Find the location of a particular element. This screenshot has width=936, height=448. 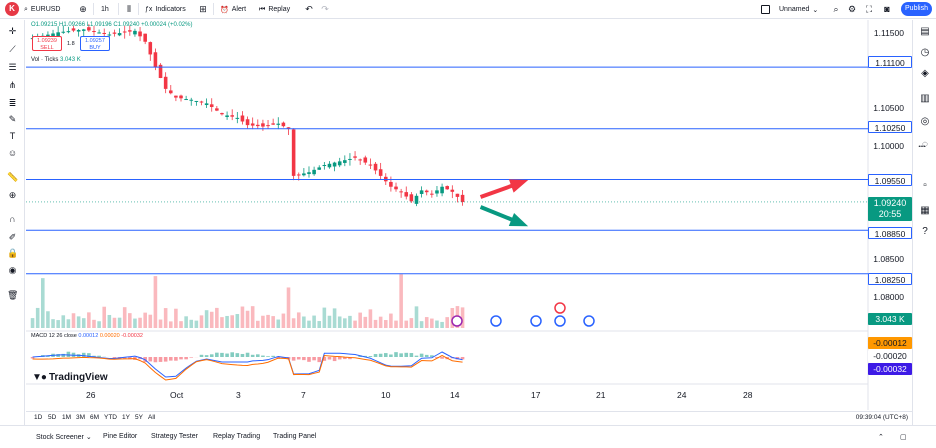

range-3m: 3M is located at coordinates (81, 417).